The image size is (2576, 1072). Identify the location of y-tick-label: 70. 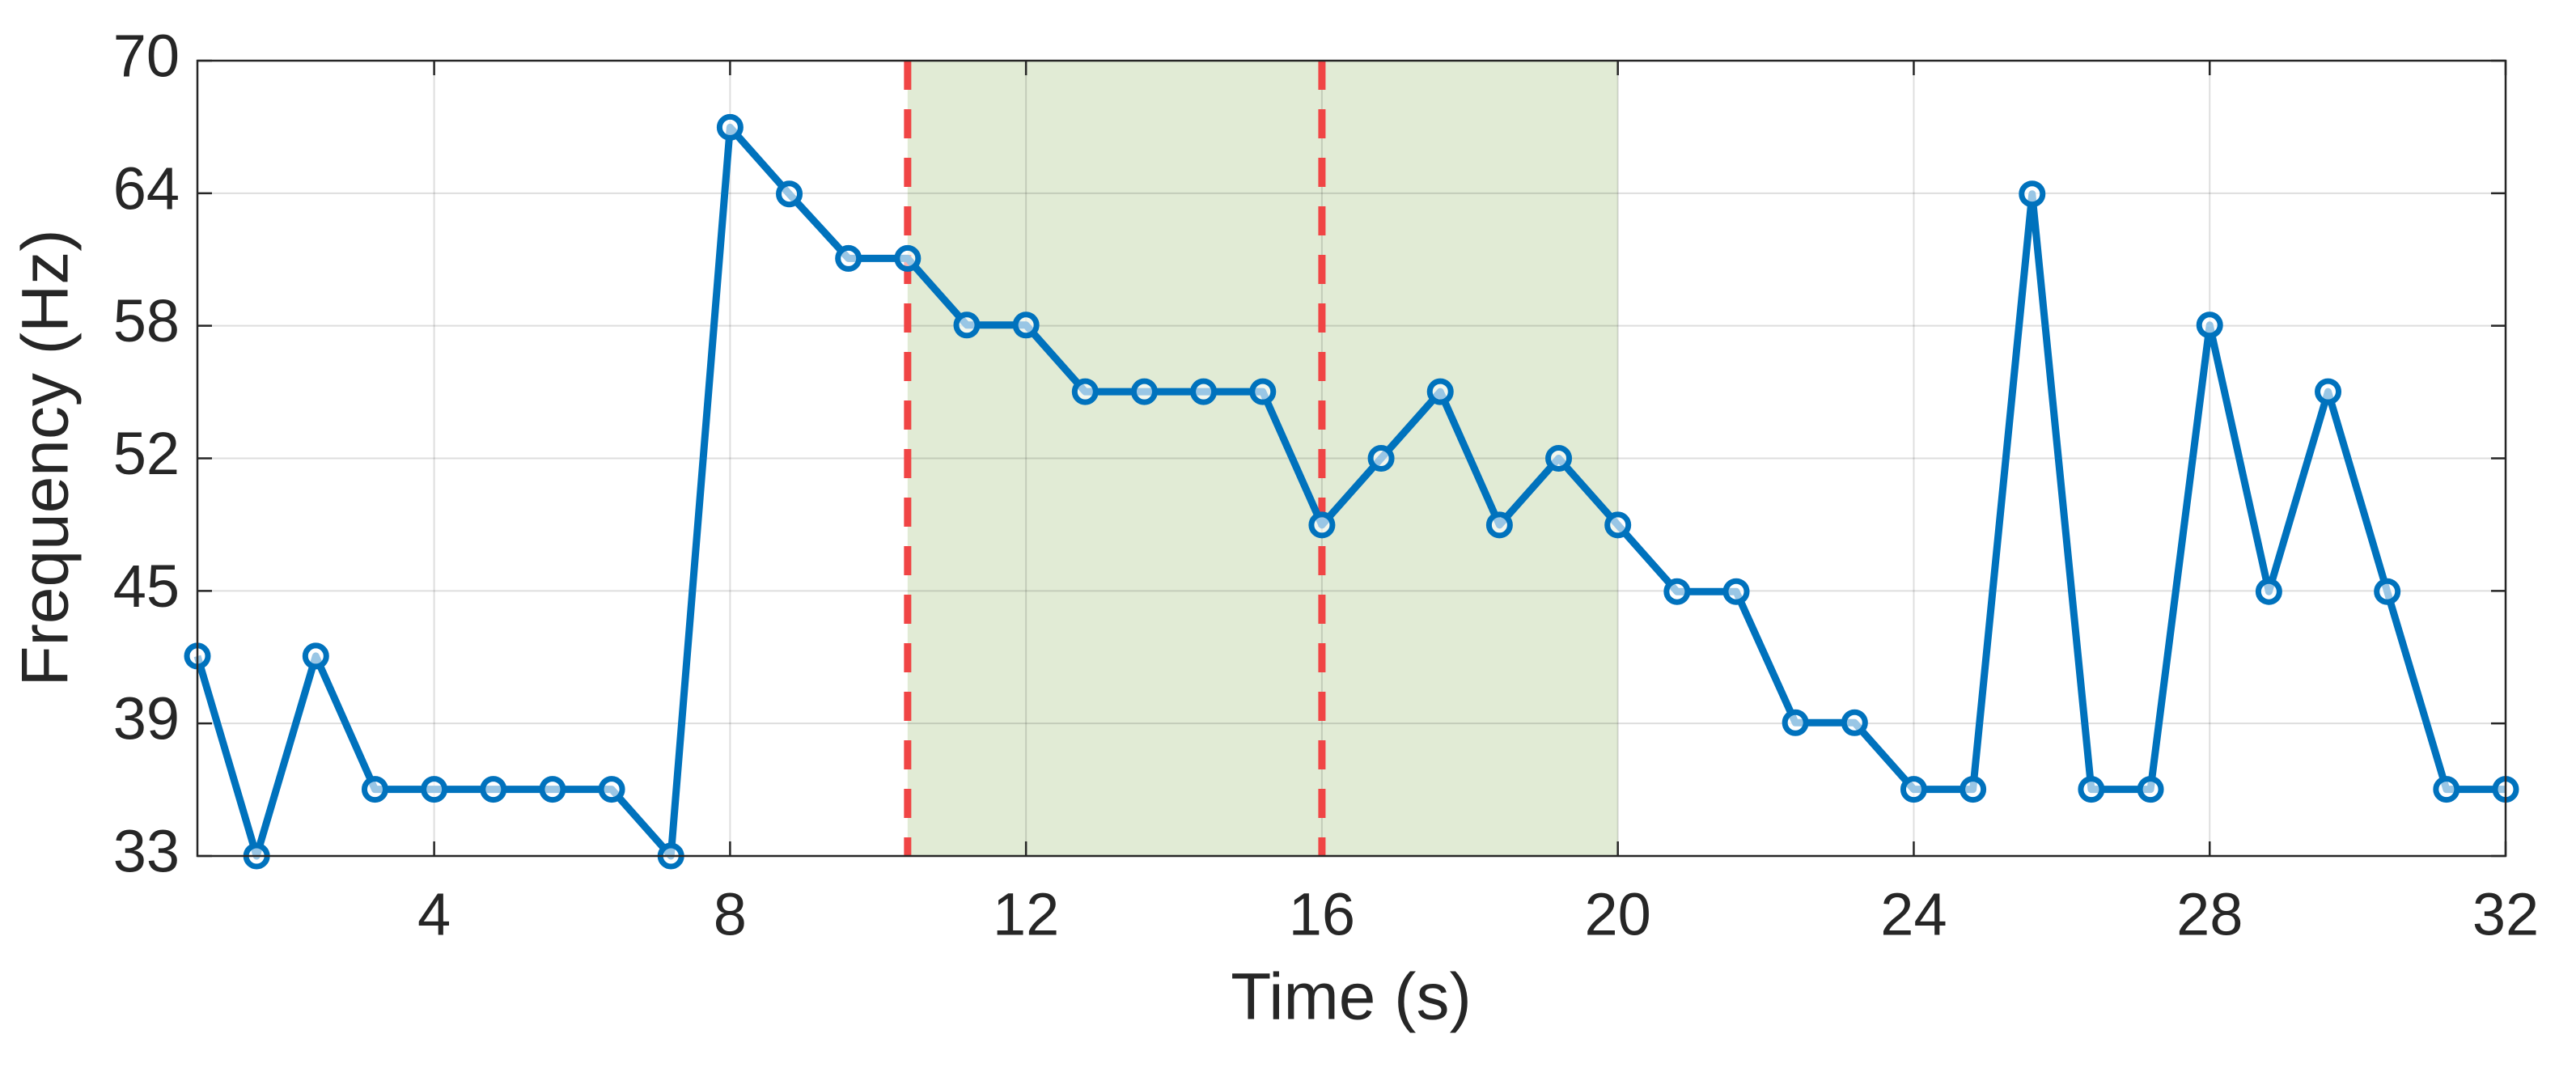
(146, 56).